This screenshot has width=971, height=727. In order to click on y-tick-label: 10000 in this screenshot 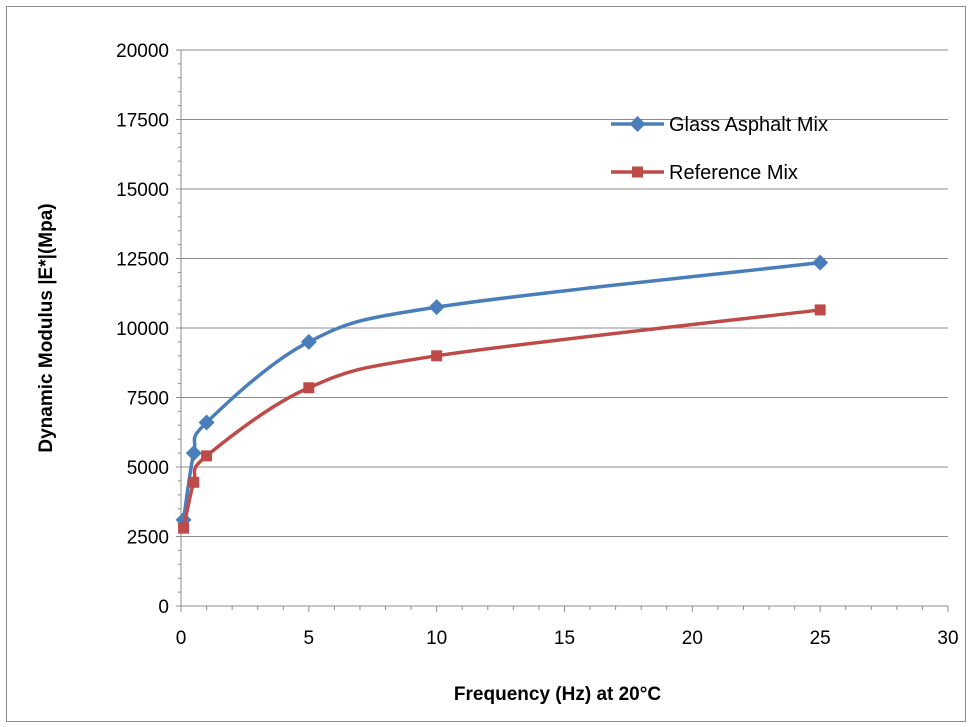, I will do `click(142, 329)`.